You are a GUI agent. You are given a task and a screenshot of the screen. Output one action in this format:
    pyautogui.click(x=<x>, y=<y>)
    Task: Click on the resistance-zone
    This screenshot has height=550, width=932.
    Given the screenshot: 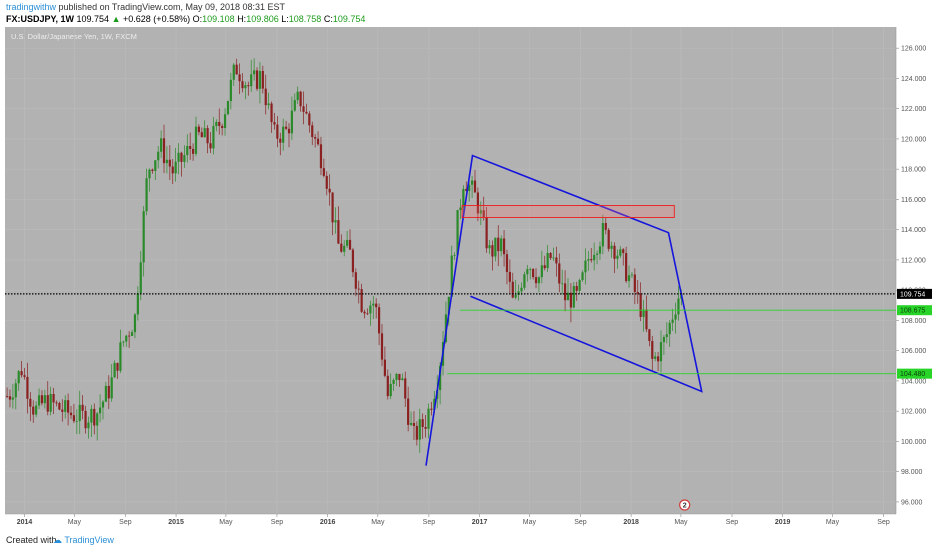 What is the action you would take?
    pyautogui.click(x=568, y=212)
    